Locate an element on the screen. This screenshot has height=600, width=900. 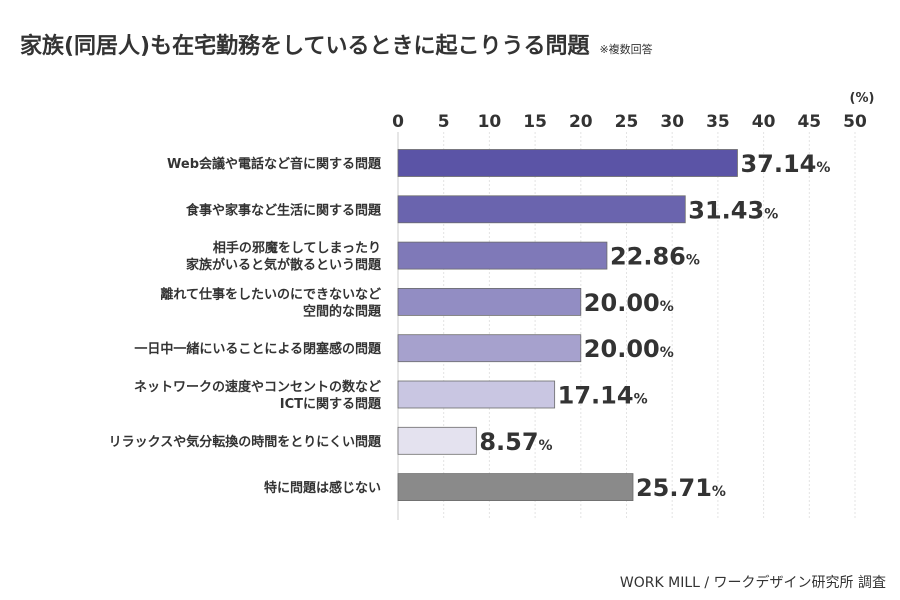
bar-group: Web会議や電話など音に関する問題 37.14% is located at coordinates (498, 163).